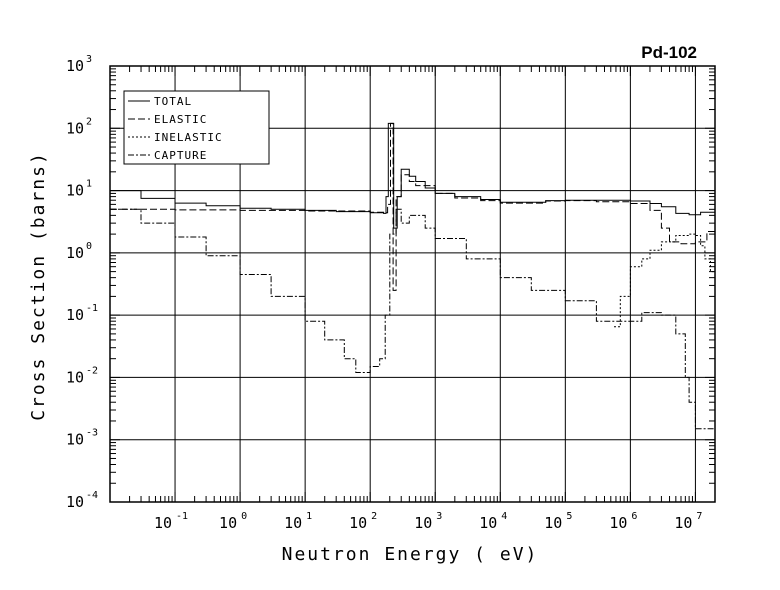  Describe the element at coordinates (412, 175) in the screenshot. I see `series-total-line` at that location.